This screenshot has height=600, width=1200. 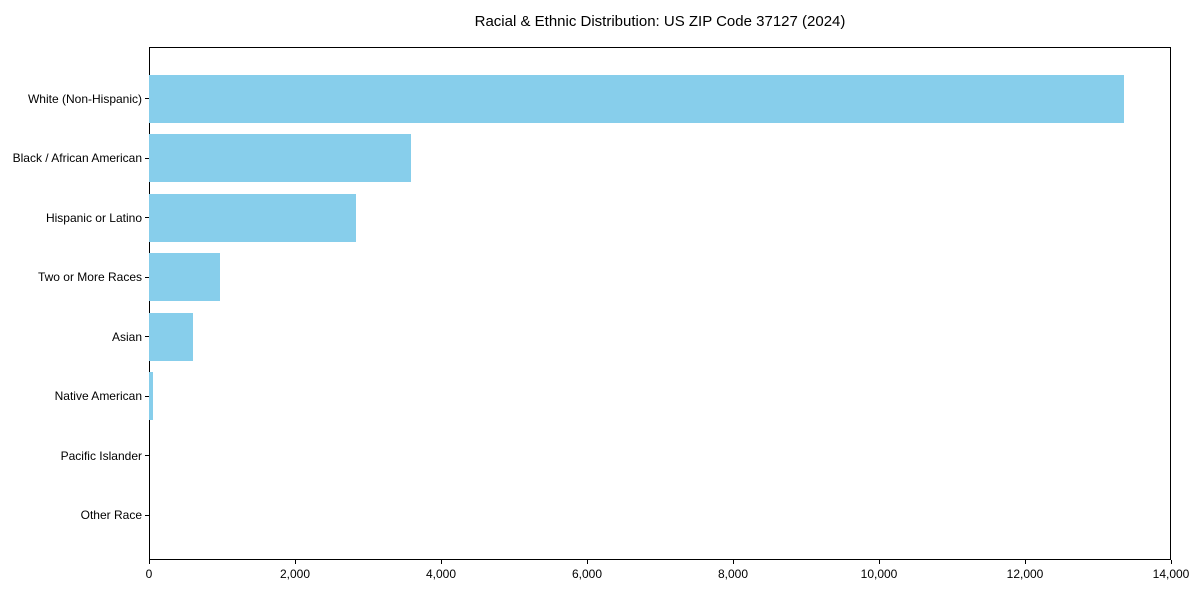 I want to click on y-label-row: Black / African American, so click(x=74, y=159).